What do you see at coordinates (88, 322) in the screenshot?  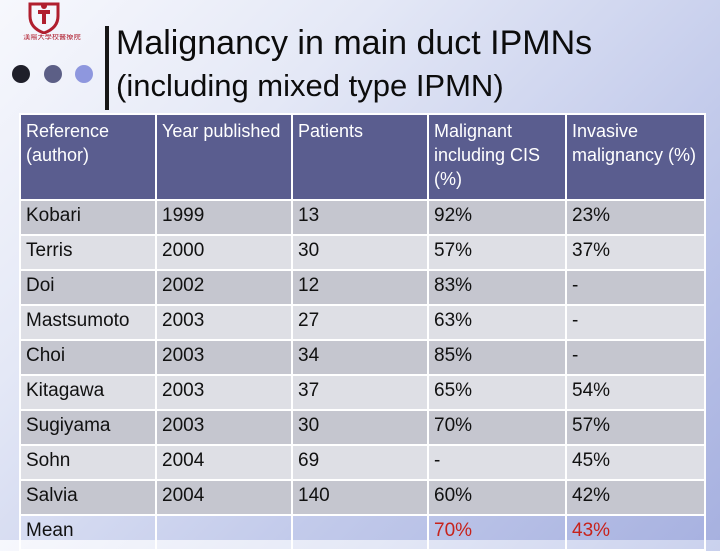 I see `cell-author: Mastsumoto` at bounding box center [88, 322].